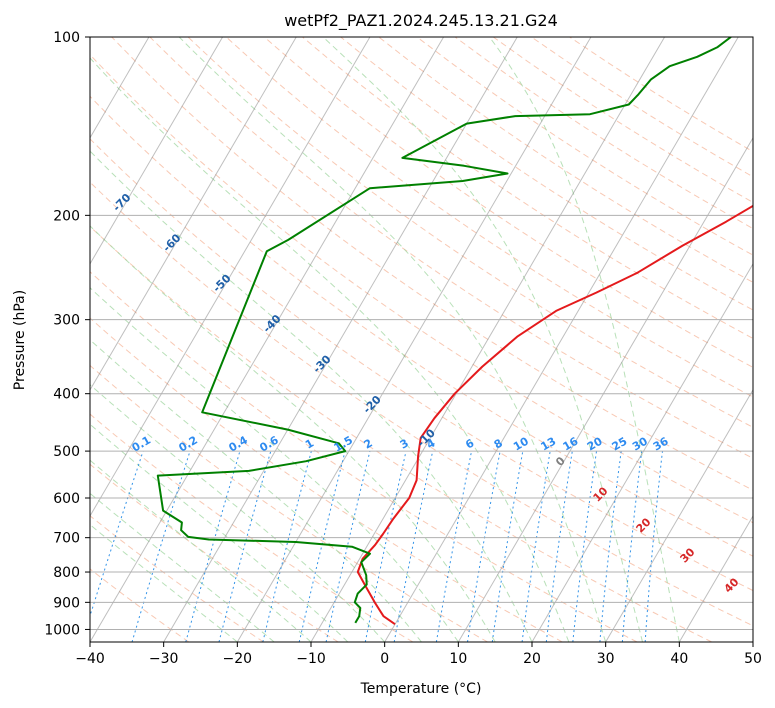 The image size is (775, 708). Describe the element at coordinates (66, 38) in the screenshot. I see `y-tick-label: 100` at that location.